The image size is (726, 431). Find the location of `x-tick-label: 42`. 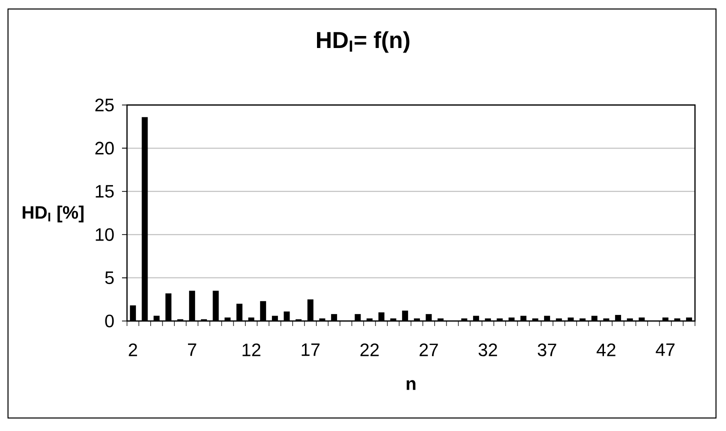

x-tick-label: 42 is located at coordinates (606, 350).